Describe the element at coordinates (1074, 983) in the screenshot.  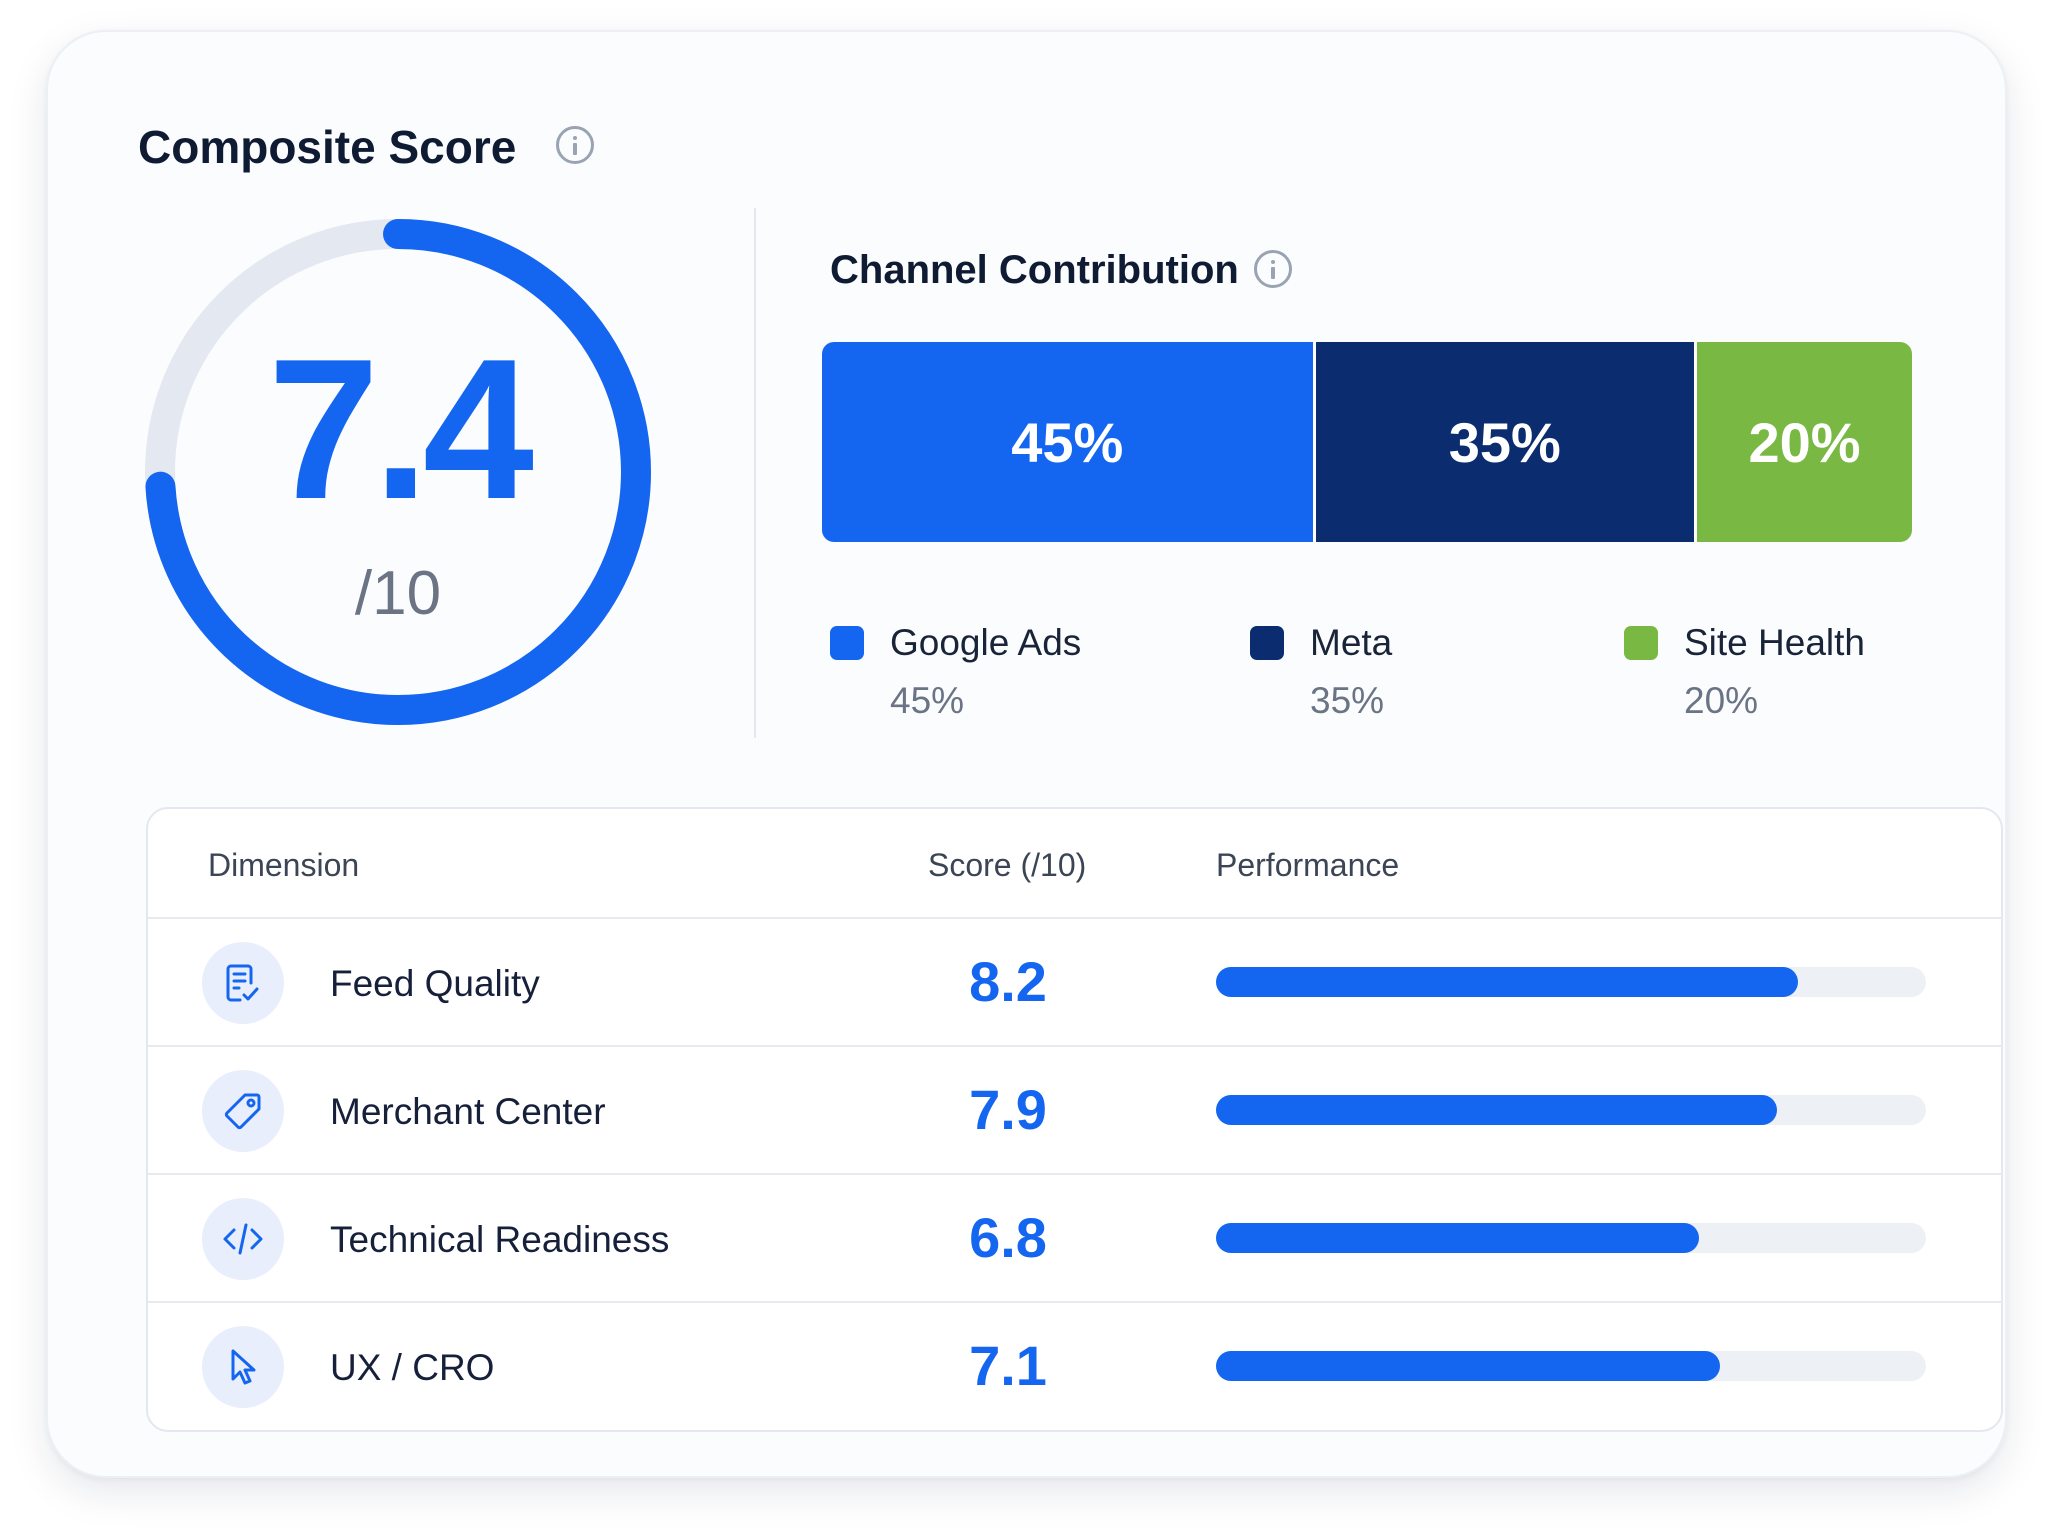
I see `table-row: Feed Quality 8.2` at that location.